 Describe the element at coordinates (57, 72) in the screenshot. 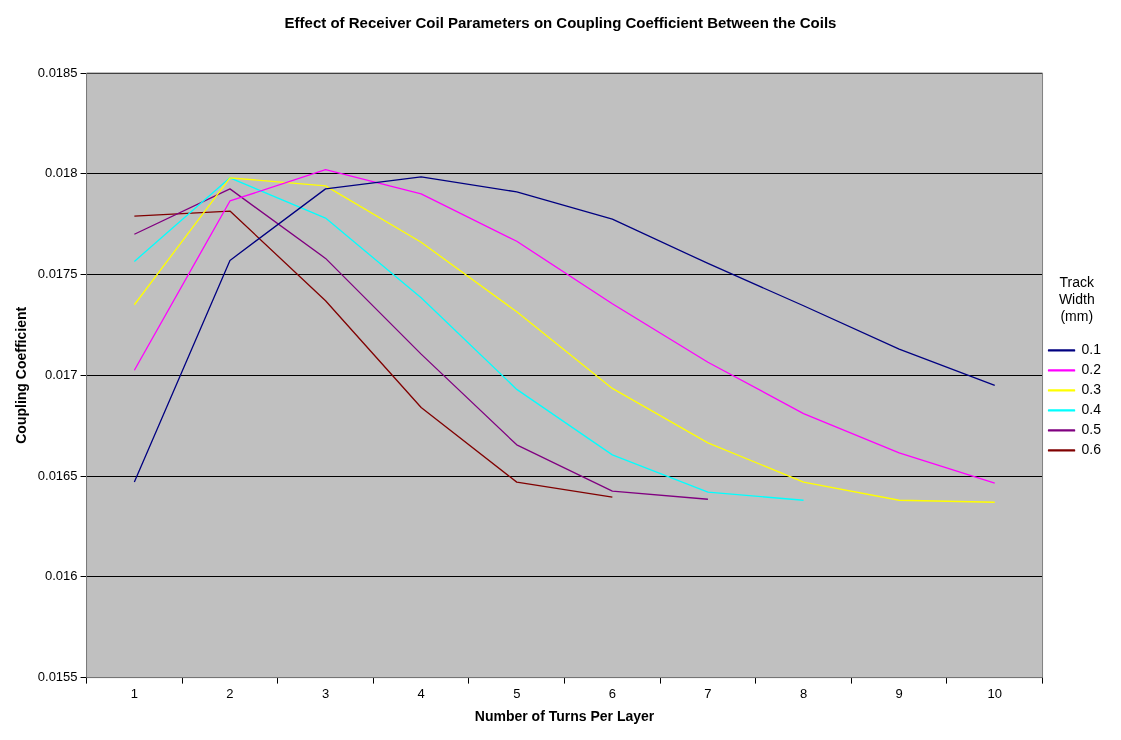

I see `y-tick-label: 0.0185` at that location.